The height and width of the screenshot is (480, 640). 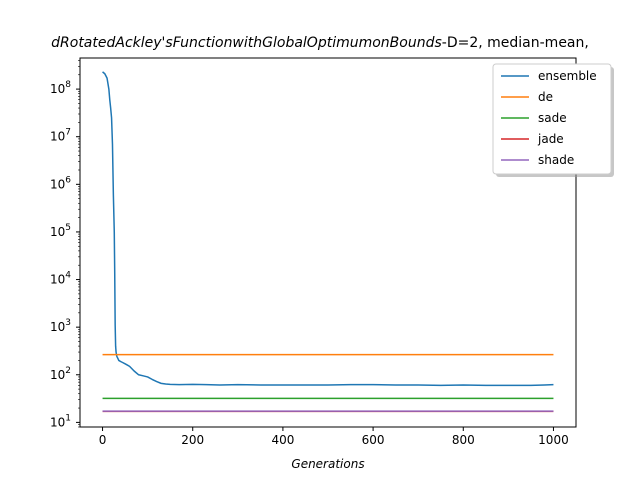 I want to click on x-tick-label-400: 400, so click(x=282, y=440).